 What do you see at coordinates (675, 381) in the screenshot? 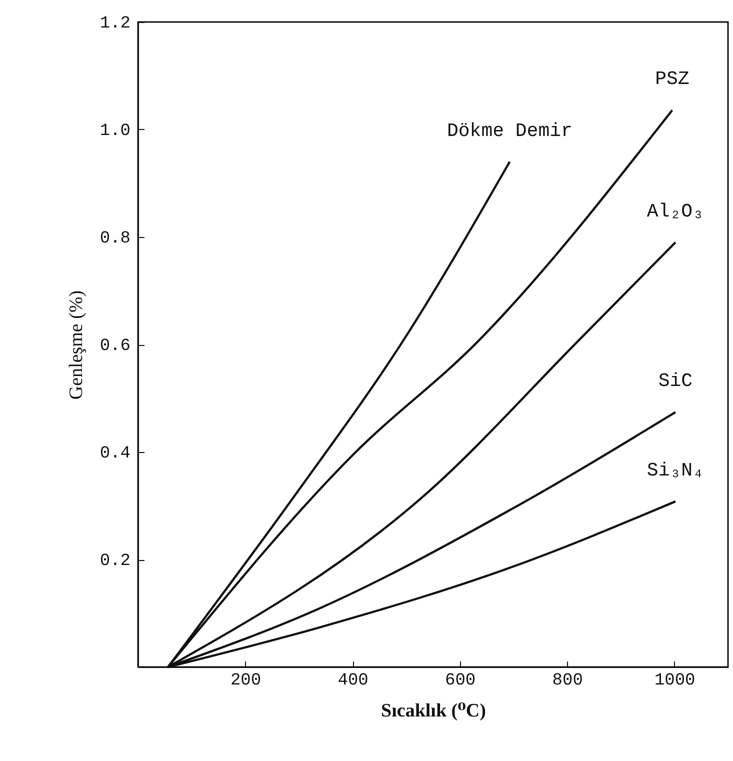
I see `series-label: SiC` at bounding box center [675, 381].